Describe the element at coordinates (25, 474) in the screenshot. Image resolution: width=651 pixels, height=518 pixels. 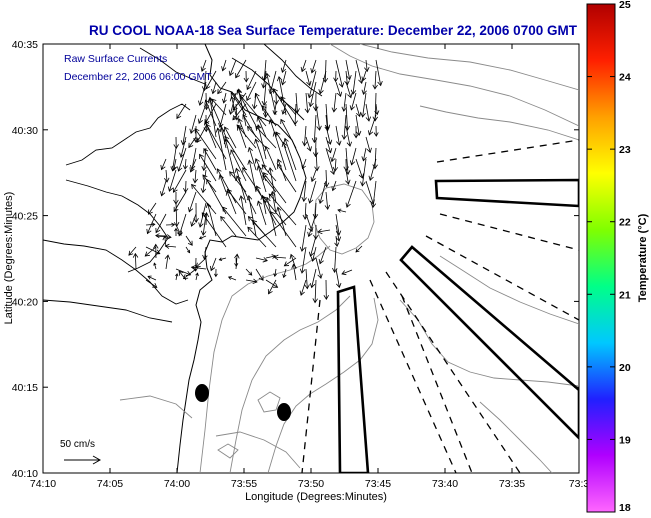
I see `y-tick-label: 40:10` at that location.